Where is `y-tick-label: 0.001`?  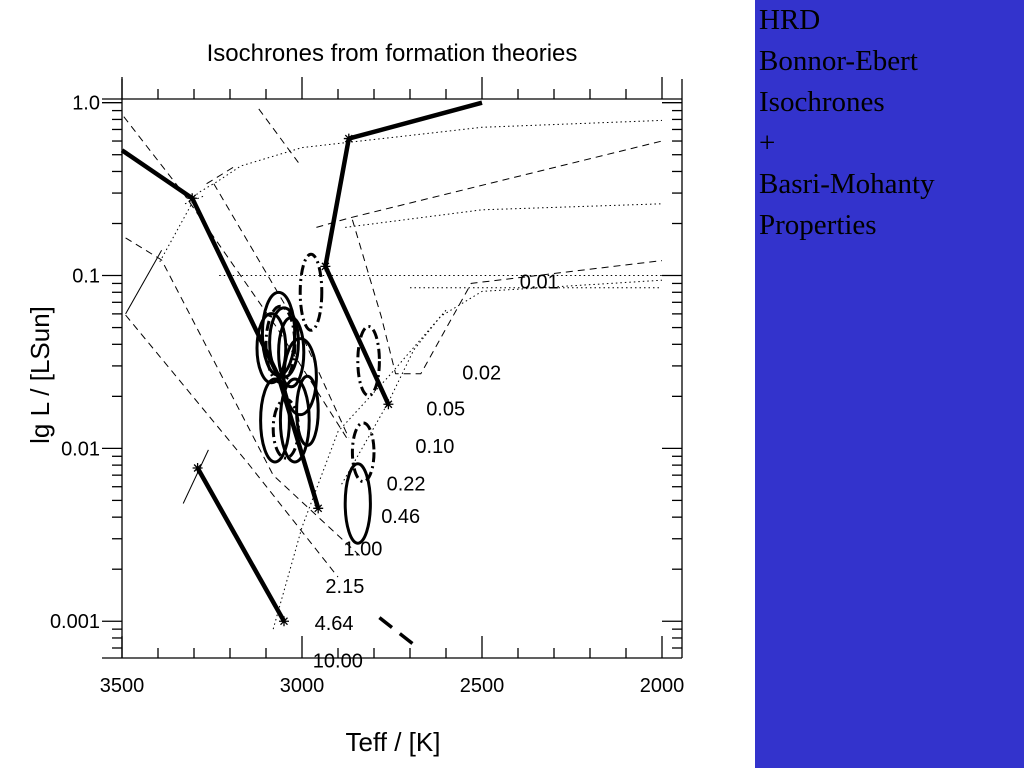
y-tick-label: 0.001 is located at coordinates (75, 622).